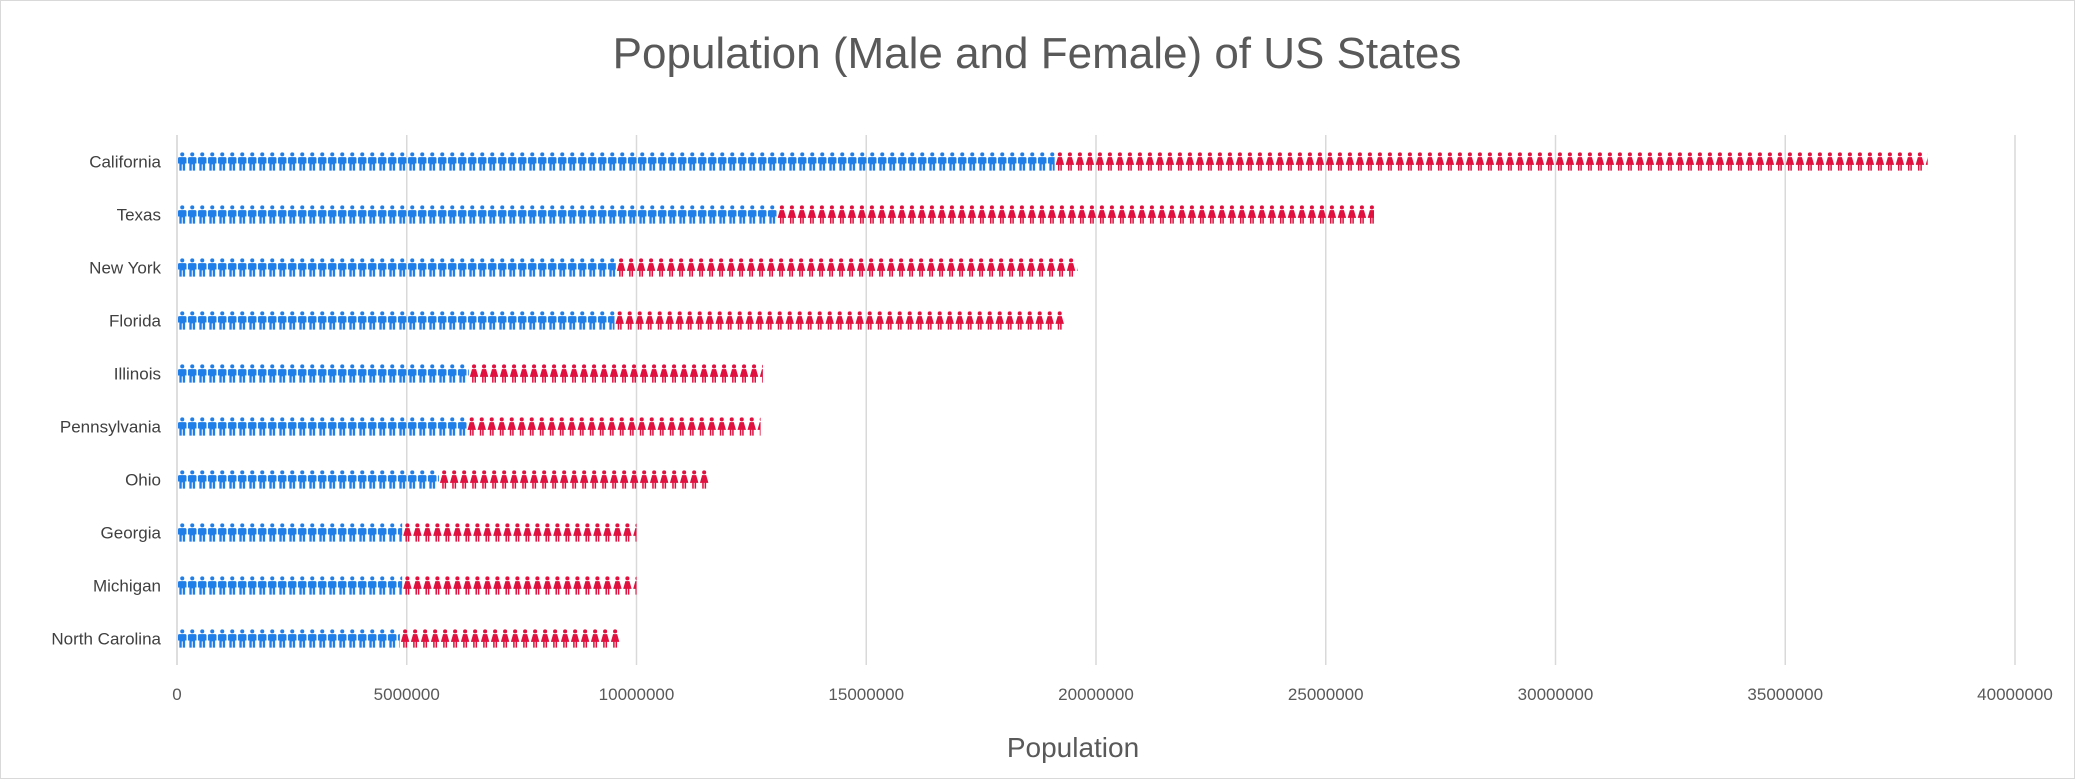 The width and height of the screenshot is (2075, 784). What do you see at coordinates (131, 533) in the screenshot?
I see `category-label-7: Georgia` at bounding box center [131, 533].